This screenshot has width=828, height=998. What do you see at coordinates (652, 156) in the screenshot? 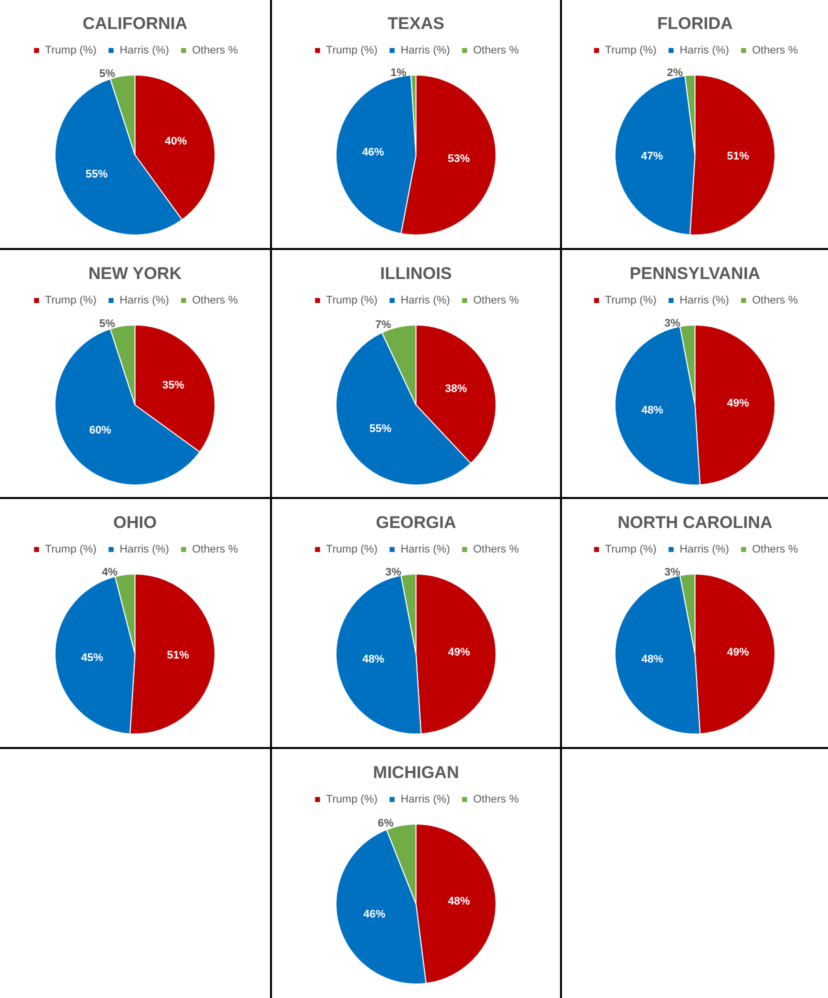
I see `data-label: 47%` at bounding box center [652, 156].